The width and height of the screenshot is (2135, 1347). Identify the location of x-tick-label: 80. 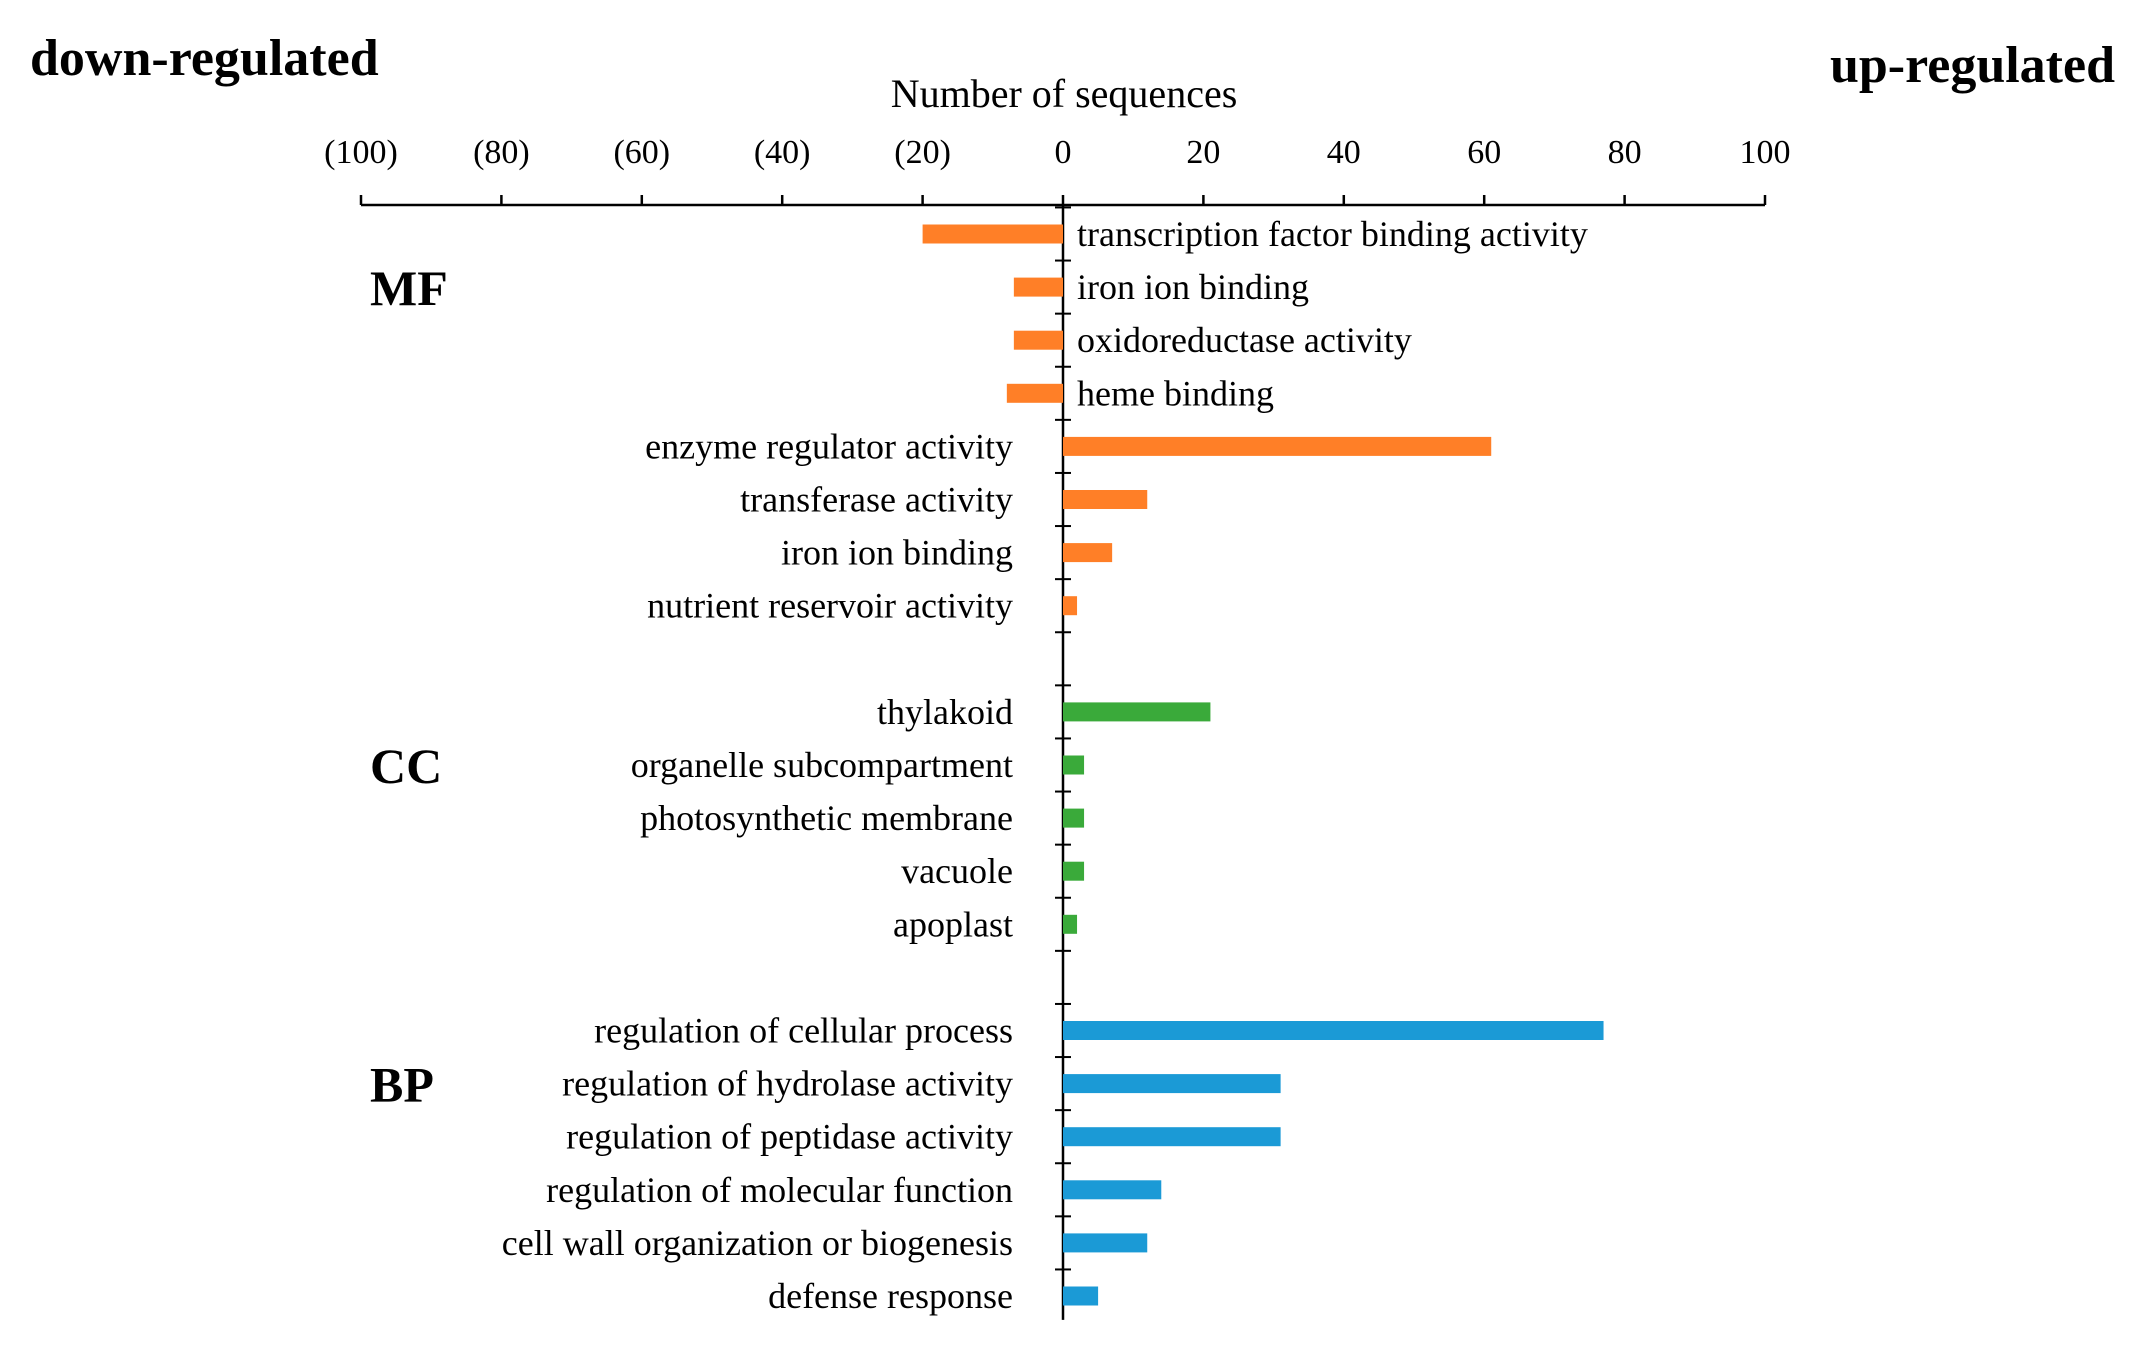
(1625, 152).